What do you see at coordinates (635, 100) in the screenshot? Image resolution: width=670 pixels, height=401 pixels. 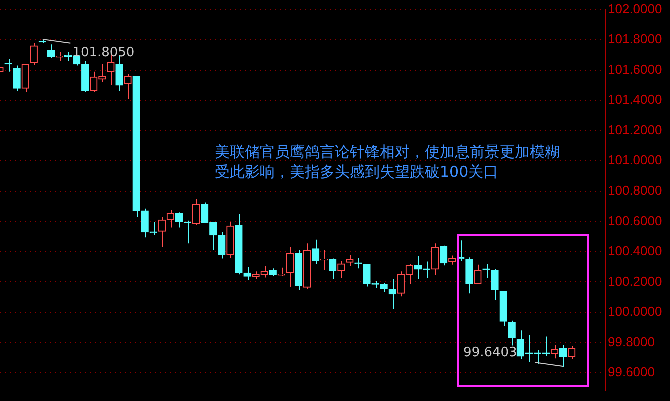 I see `y-tick-label: 101.4000` at bounding box center [635, 100].